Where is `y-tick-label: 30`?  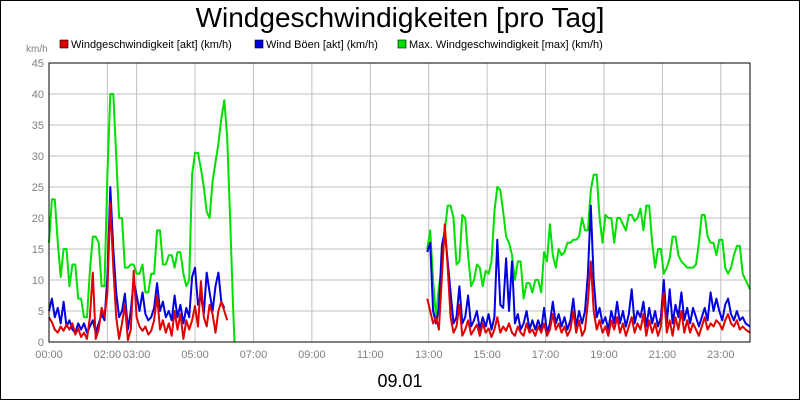
y-tick-label: 30 is located at coordinates (38, 157).